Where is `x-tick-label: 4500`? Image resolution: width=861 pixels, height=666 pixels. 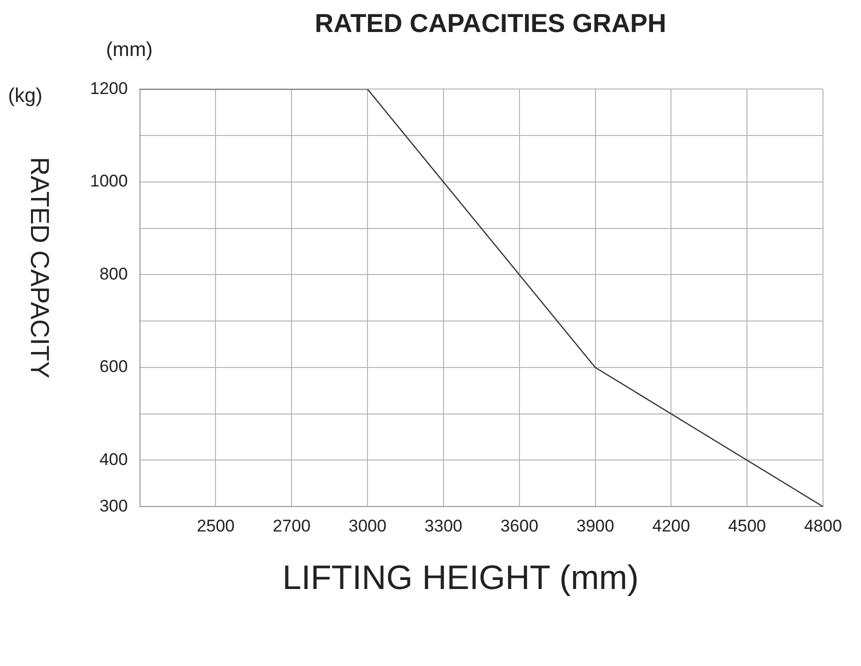
x-tick-label: 4500 is located at coordinates (747, 526).